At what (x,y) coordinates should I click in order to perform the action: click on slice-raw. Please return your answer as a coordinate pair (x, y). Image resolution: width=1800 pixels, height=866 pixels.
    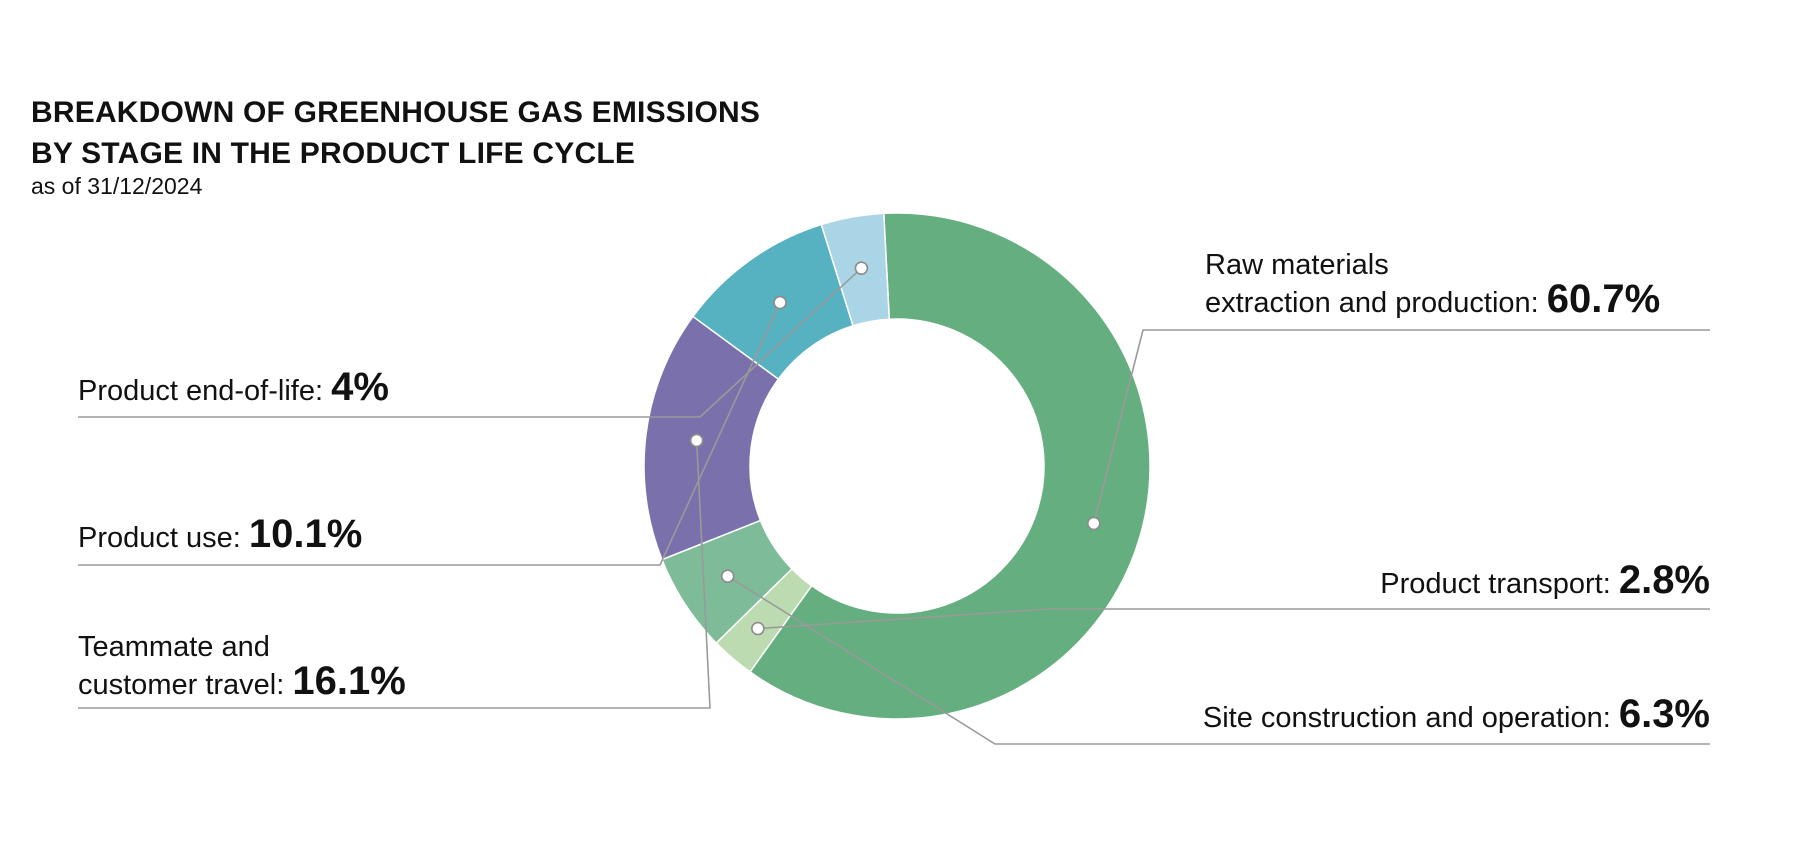
    Looking at the image, I should click on (949, 466).